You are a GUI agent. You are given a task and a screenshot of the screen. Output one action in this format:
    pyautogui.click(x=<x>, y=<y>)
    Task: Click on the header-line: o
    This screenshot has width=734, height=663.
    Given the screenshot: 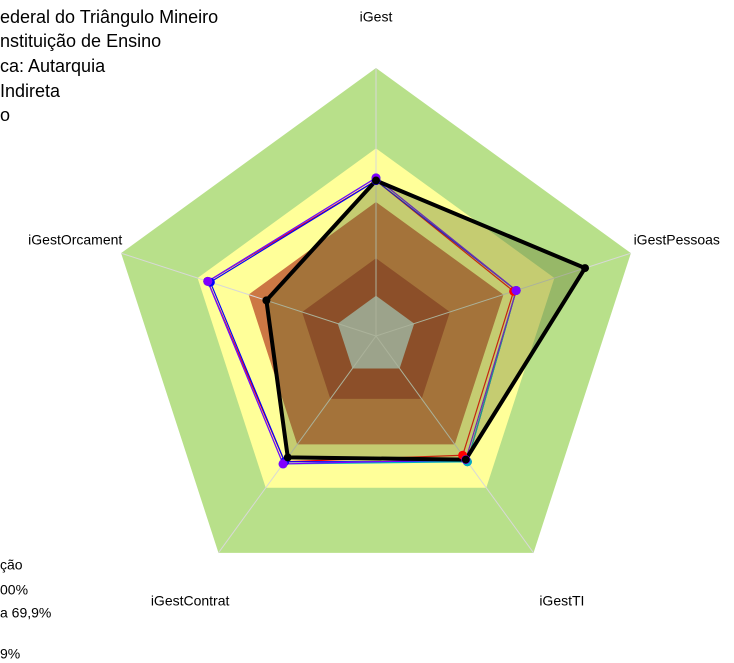 What is the action you would take?
    pyautogui.click(x=5, y=115)
    